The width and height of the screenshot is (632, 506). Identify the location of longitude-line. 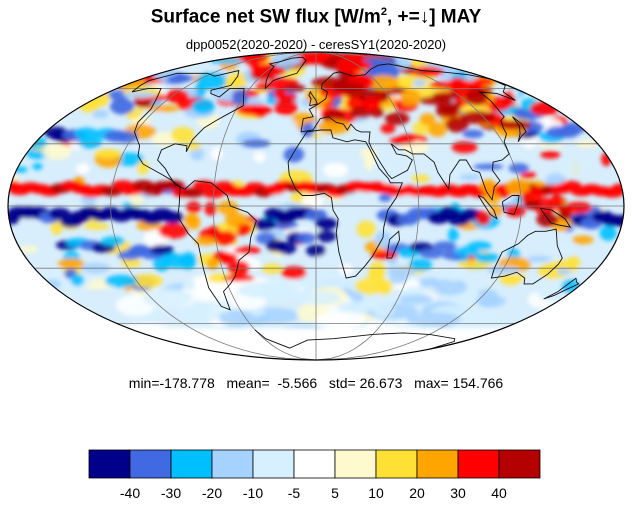
(264, 206).